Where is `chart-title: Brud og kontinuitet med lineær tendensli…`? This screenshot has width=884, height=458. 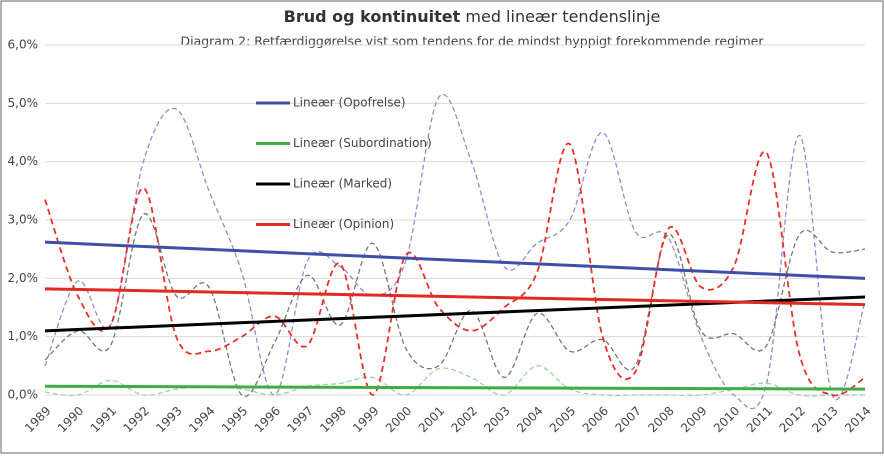 chart-title: Brud og kontinuitet med lineær tendensli… is located at coordinates (472, 16).